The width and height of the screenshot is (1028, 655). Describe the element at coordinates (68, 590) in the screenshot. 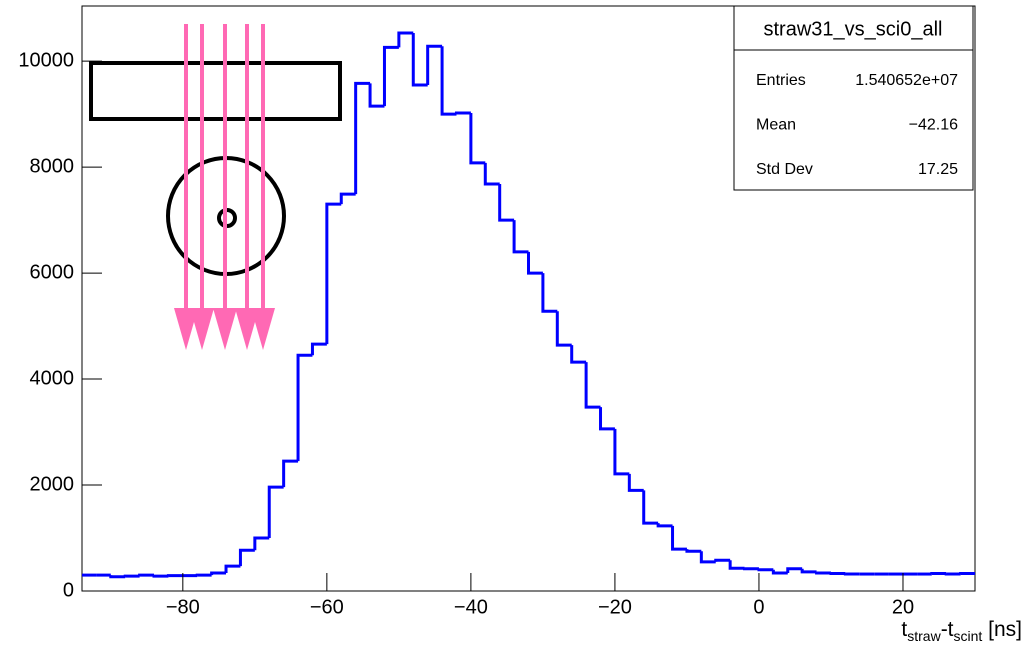

I see `y-tick-label: 0` at that location.